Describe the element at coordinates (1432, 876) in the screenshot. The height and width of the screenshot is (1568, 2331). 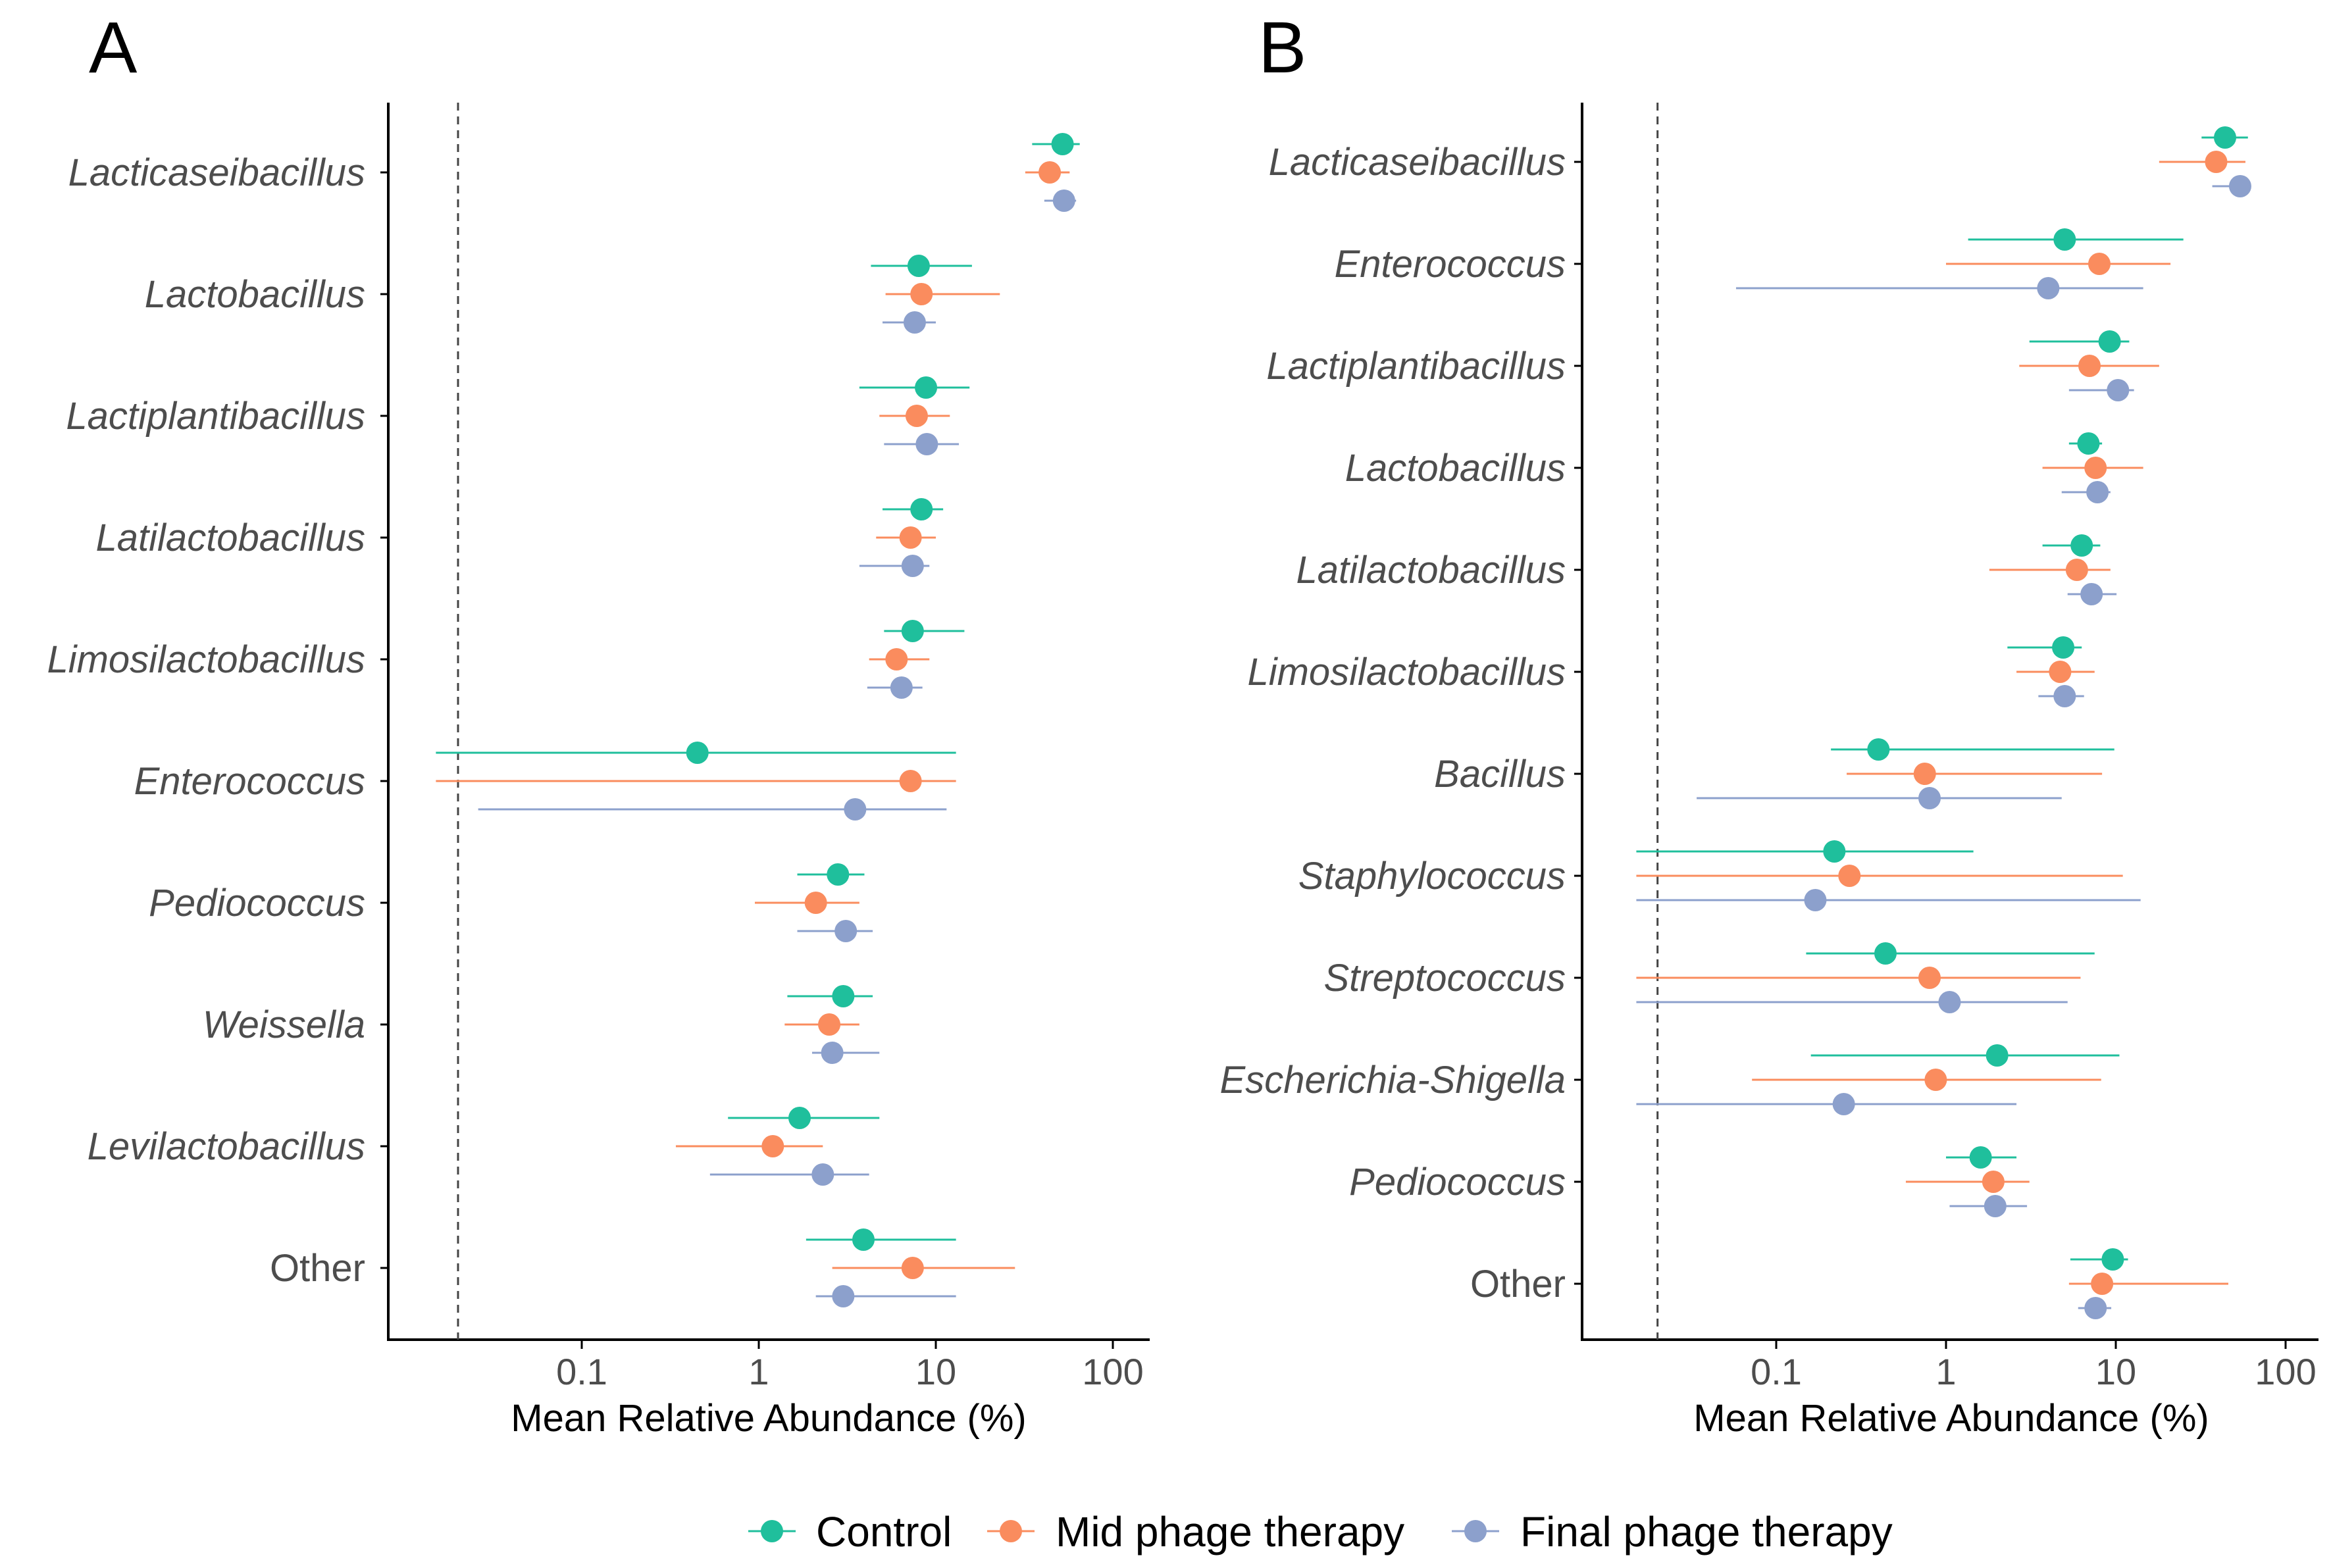
I see `genus-label: Staphylococcus` at that location.